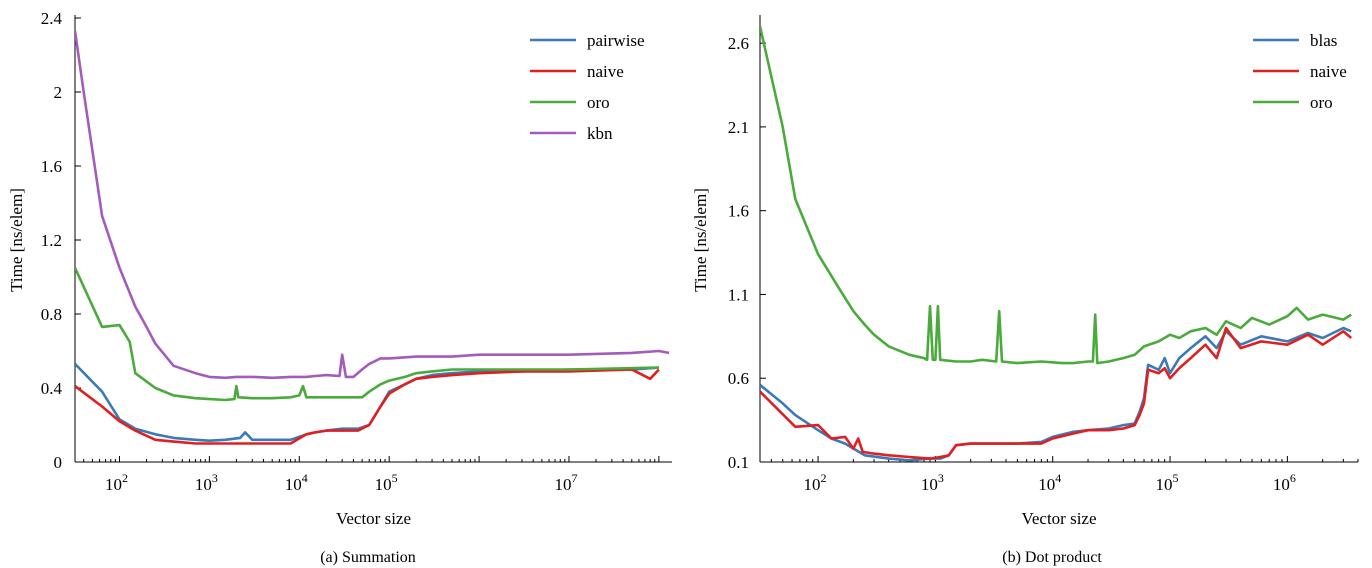 This screenshot has width=1372, height=568. I want to click on y-tick-label: 0.4, so click(52, 388).